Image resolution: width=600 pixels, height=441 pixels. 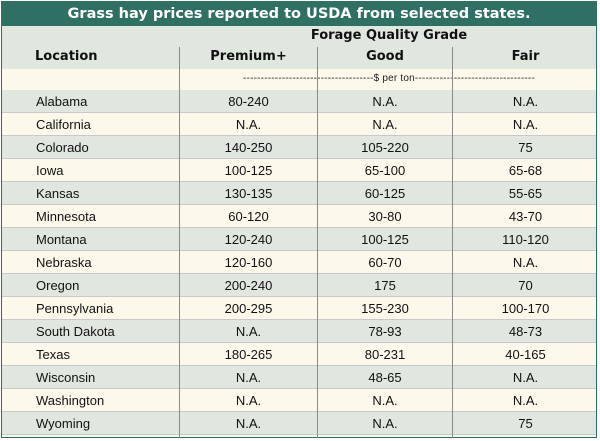 What do you see at coordinates (385, 56) in the screenshot?
I see `good-header: Good` at bounding box center [385, 56].